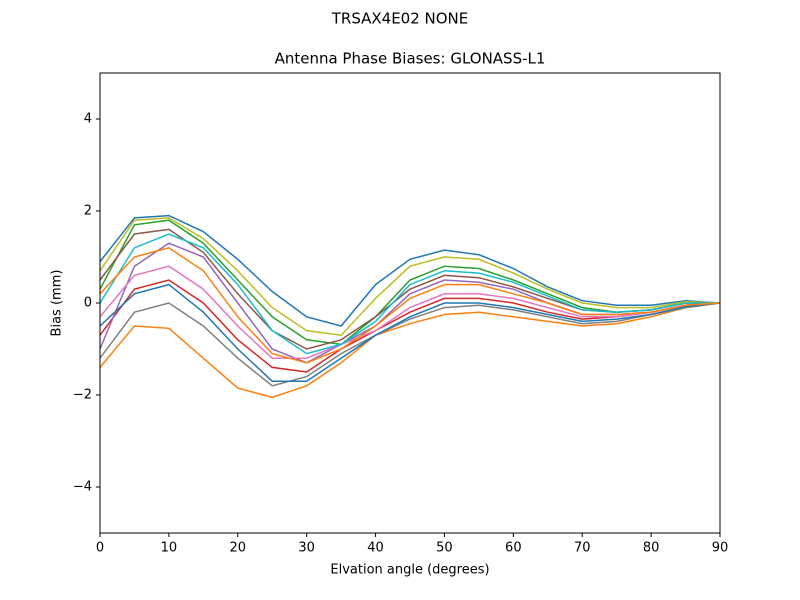 The height and width of the screenshot is (600, 800). What do you see at coordinates (88, 211) in the screenshot?
I see `y-tick-label: 2` at bounding box center [88, 211].